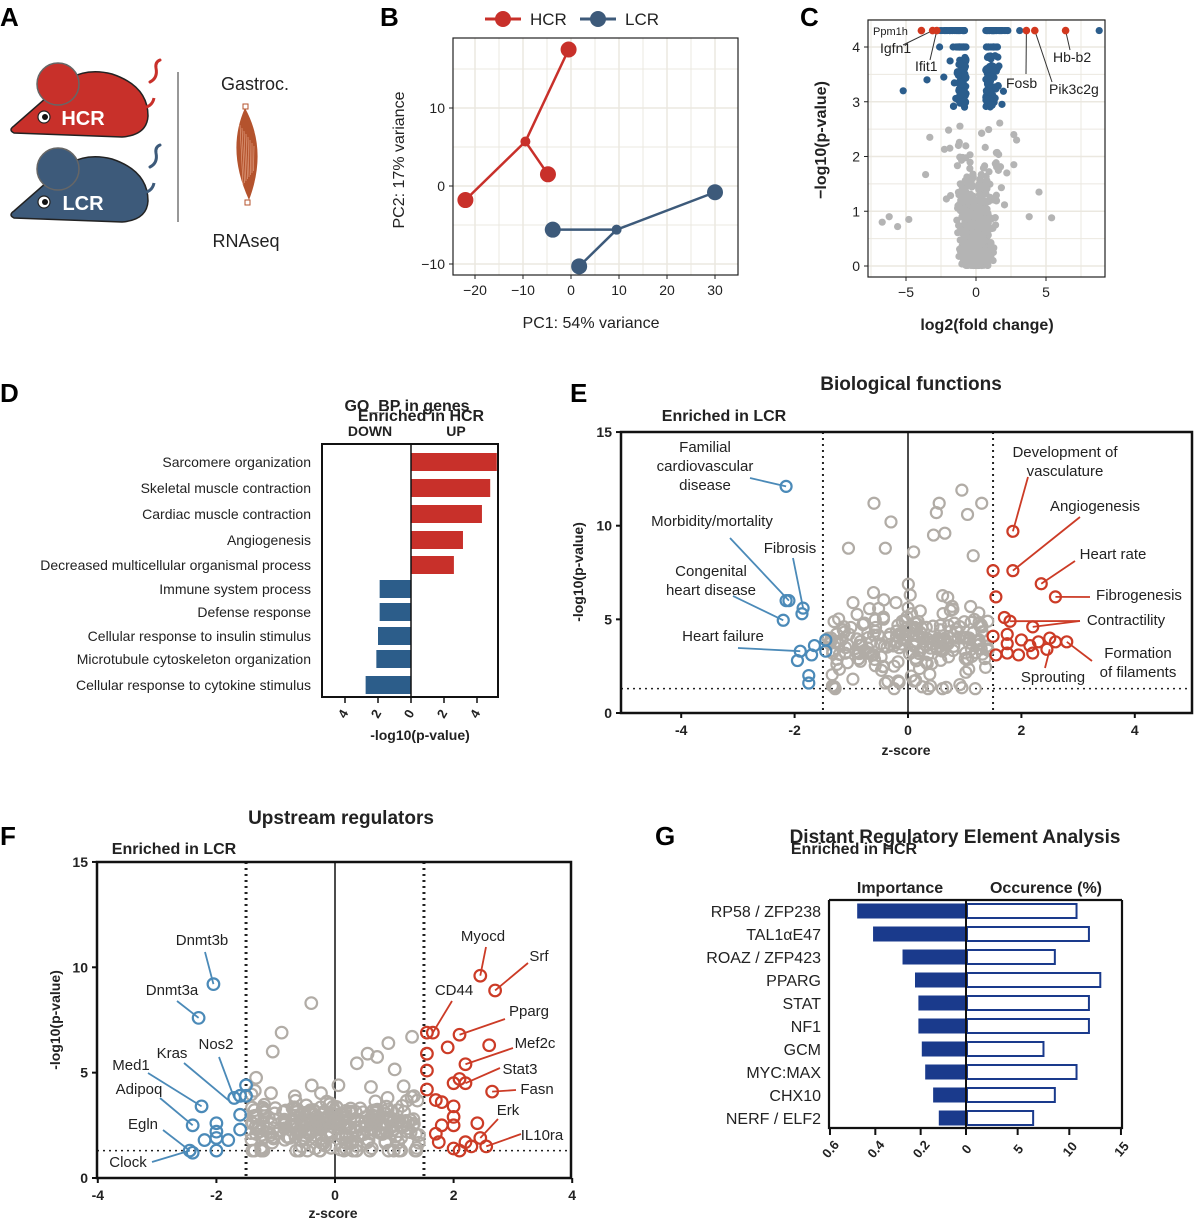 The image size is (1195, 1220). I want to click on sample-point, so click(547, 174).